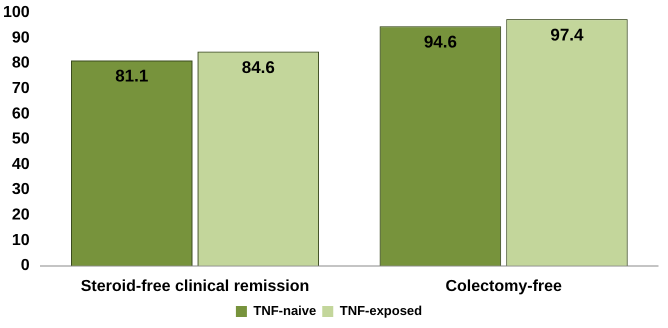 Image resolution: width=668 pixels, height=328 pixels. Describe the element at coordinates (21, 215) in the screenshot. I see `y-tick-label: 20` at that location.